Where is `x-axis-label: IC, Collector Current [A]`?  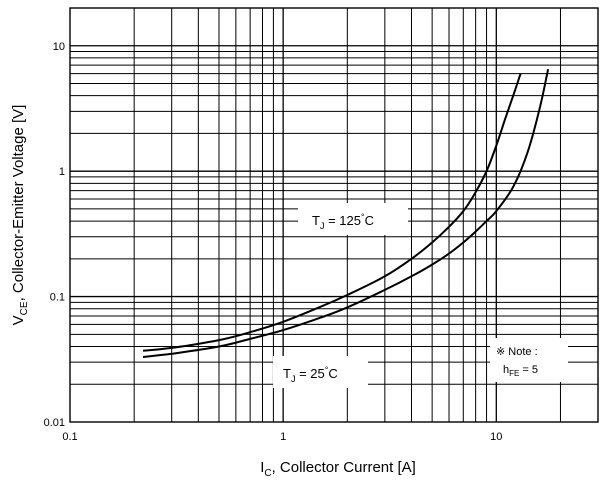
x-axis-label: IC, Collector Current [A] is located at coordinates (338, 469).